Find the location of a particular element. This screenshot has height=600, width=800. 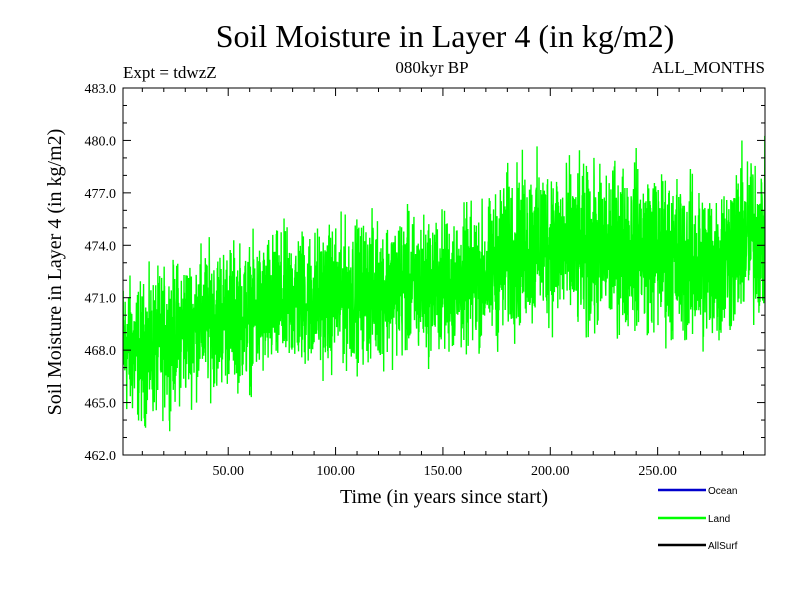

y-tick-label: 465.0 is located at coordinates (101, 404).